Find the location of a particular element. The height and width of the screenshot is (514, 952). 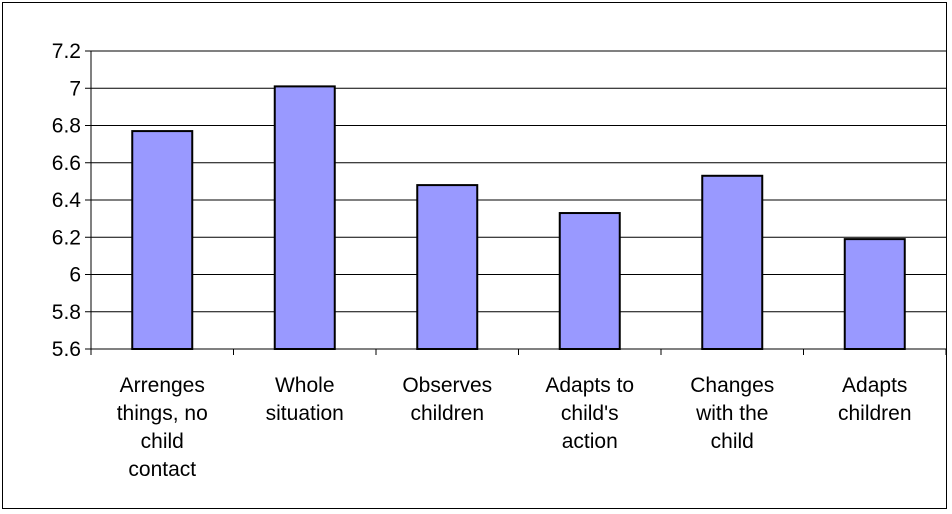

x-tick-label-line: Adapts is located at coordinates (874, 385).